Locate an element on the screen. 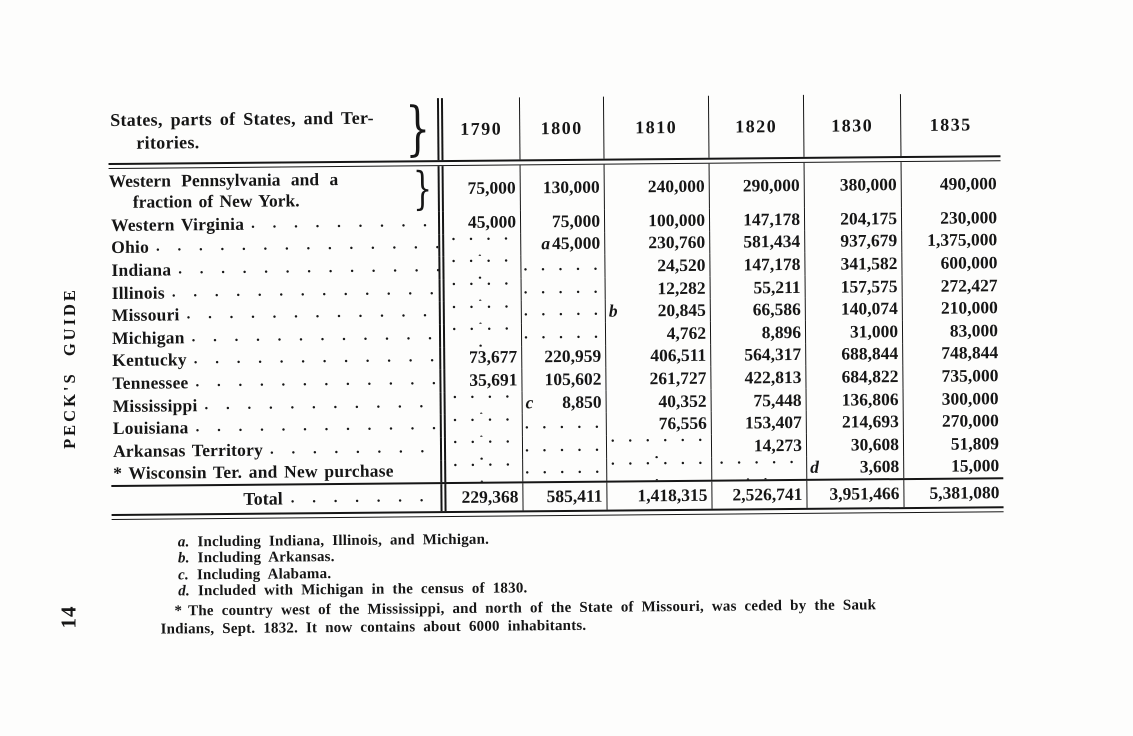 The width and height of the screenshot is (1133, 736). header-year-1790: 1790 is located at coordinates (478, 129).